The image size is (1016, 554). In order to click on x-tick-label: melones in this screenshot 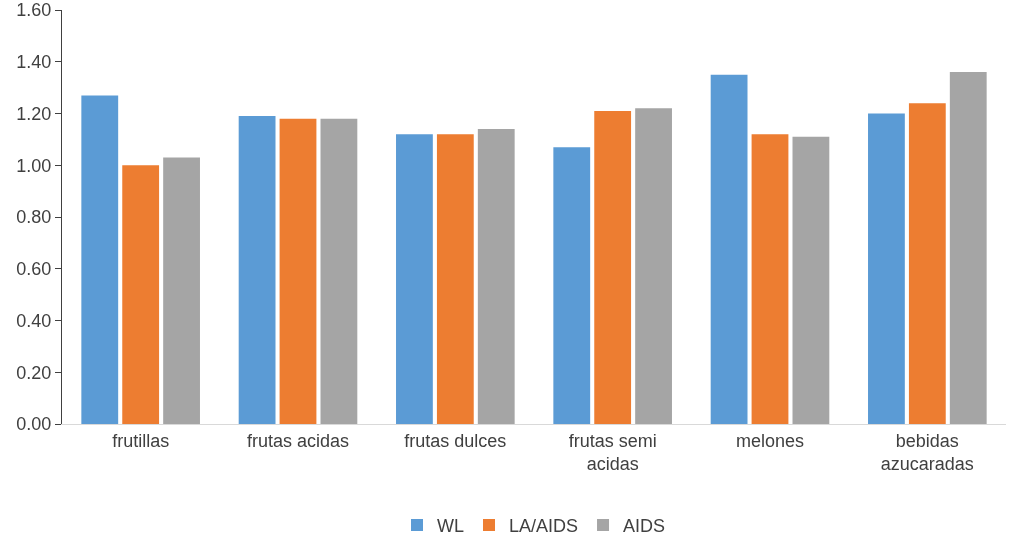, I will do `click(770, 440)`.